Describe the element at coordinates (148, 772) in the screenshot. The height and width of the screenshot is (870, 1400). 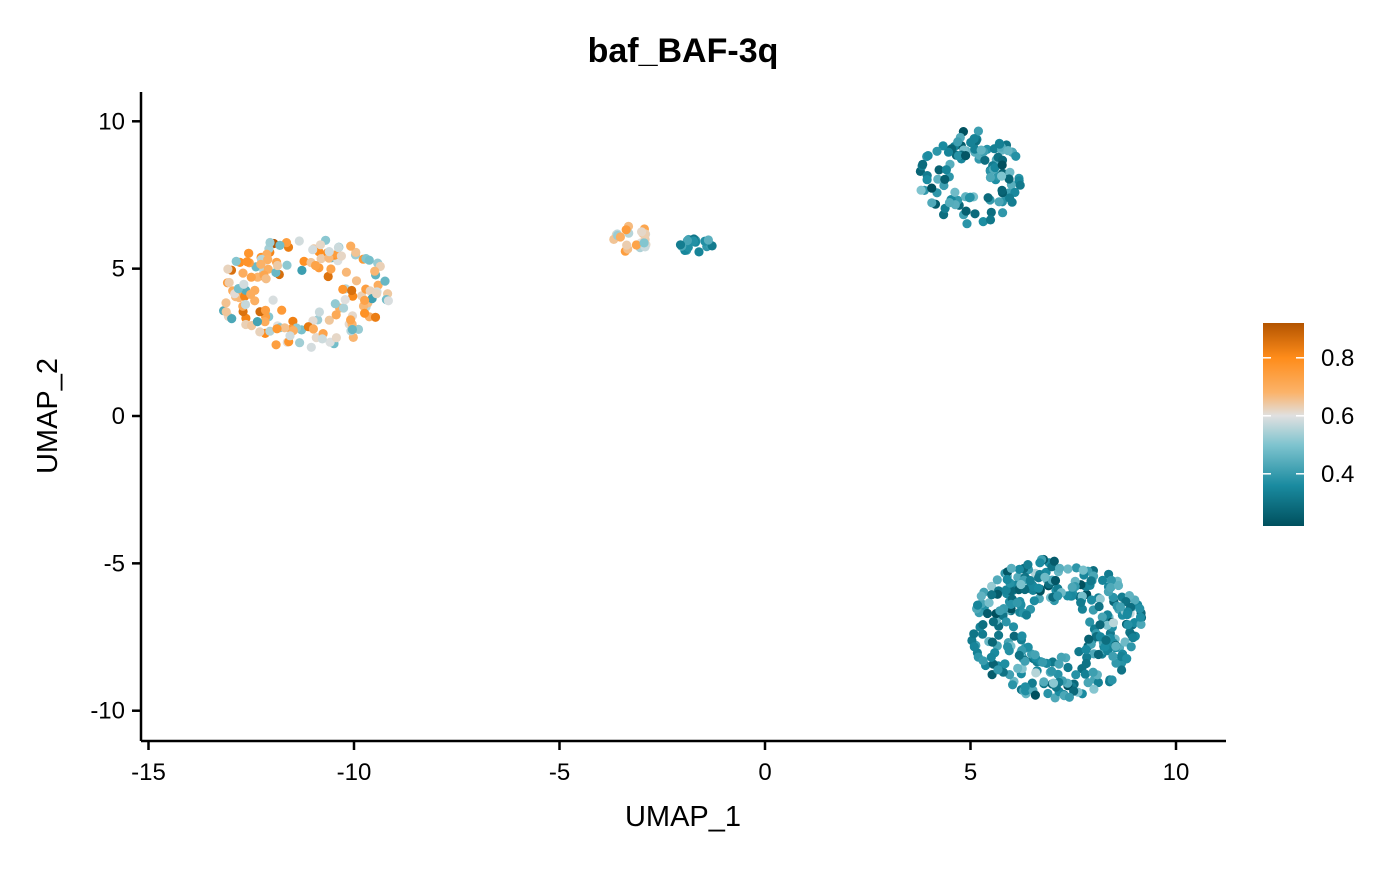
I see `x-tick-label: -15` at that location.